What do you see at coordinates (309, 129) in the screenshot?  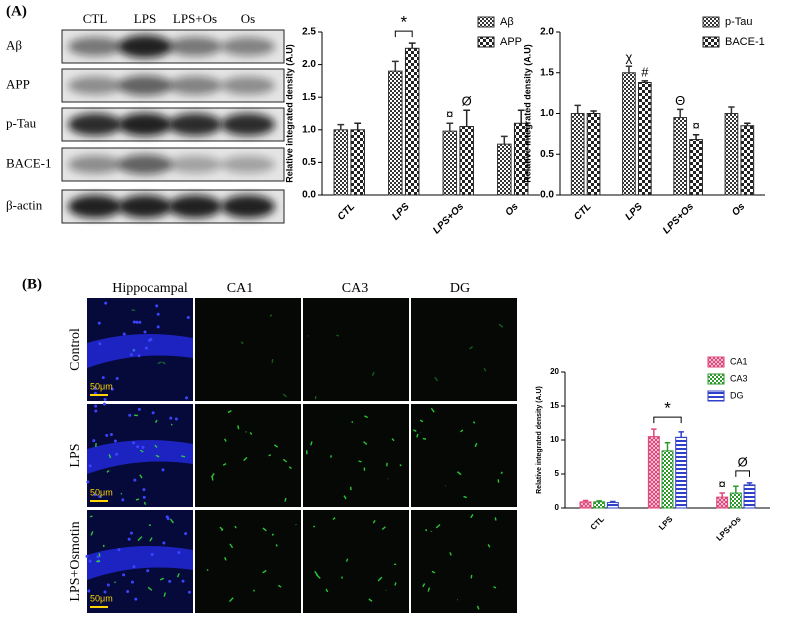 I see `y-tick-label: 1.0` at bounding box center [309, 129].